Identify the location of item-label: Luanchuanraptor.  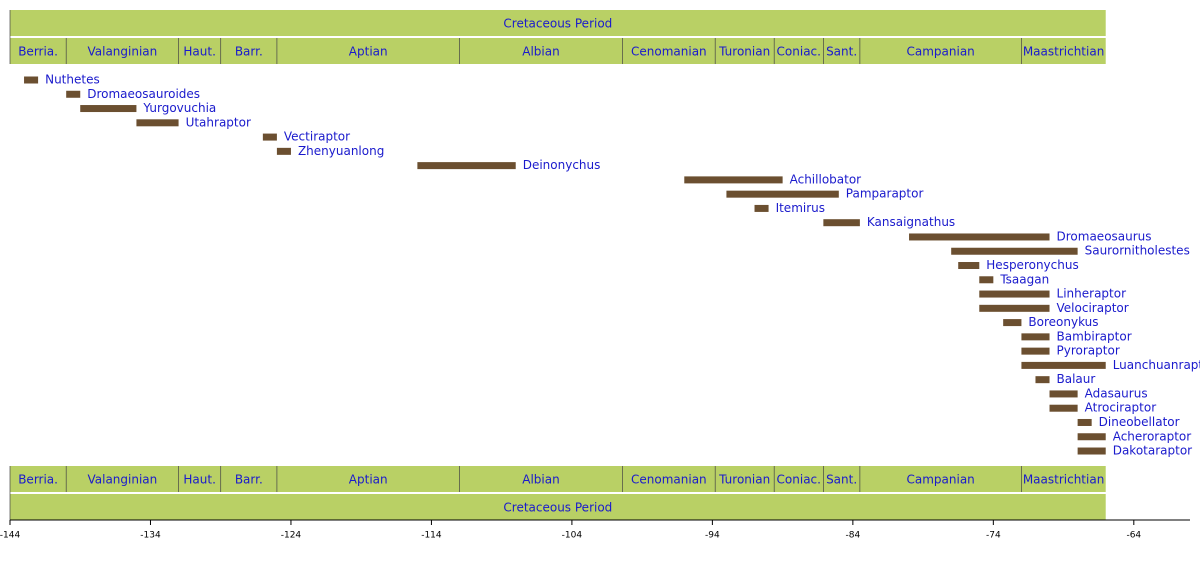
(1156, 365).